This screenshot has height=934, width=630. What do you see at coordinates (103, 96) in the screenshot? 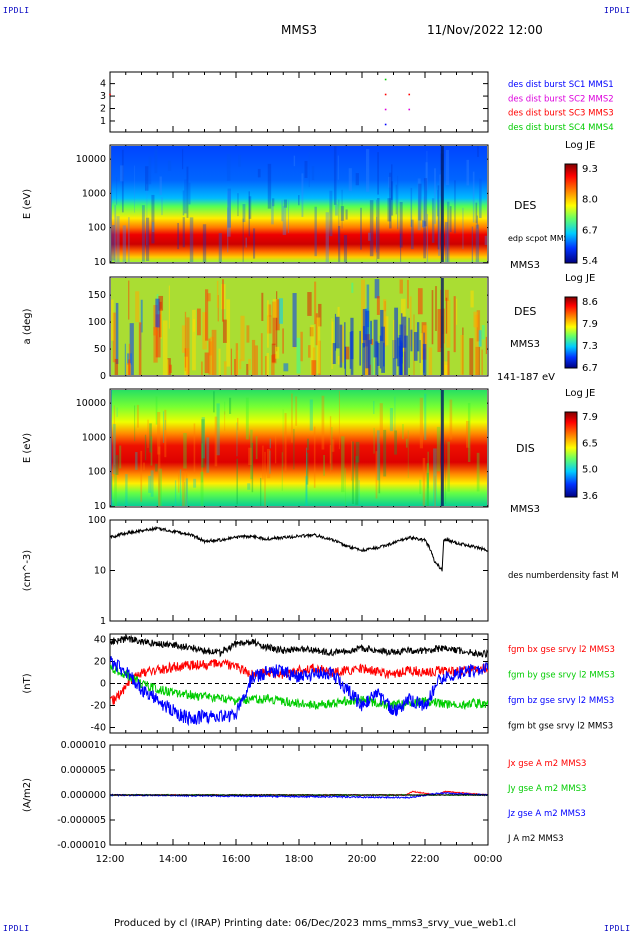
I see `ytick-label: 3` at bounding box center [103, 96].